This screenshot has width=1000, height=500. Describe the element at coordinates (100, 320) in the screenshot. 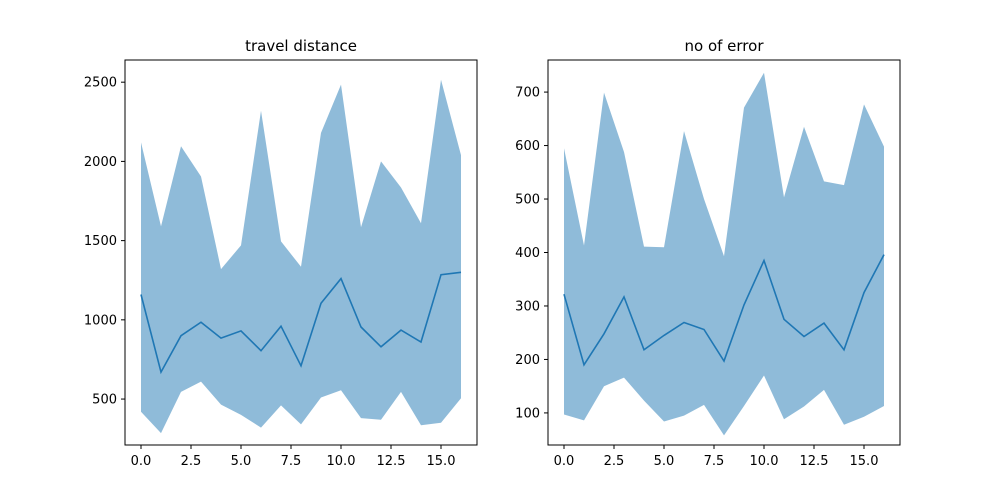

I see `y-tick-label: 1000` at that location.